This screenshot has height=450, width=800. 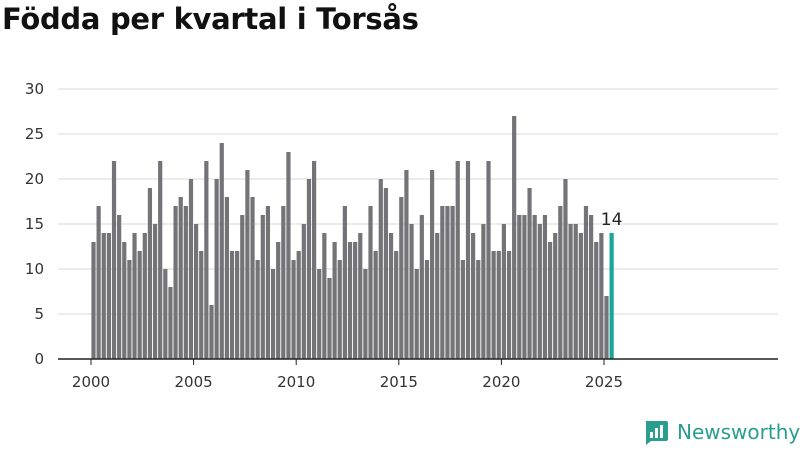 I want to click on bar-highlight, so click(x=611, y=296).